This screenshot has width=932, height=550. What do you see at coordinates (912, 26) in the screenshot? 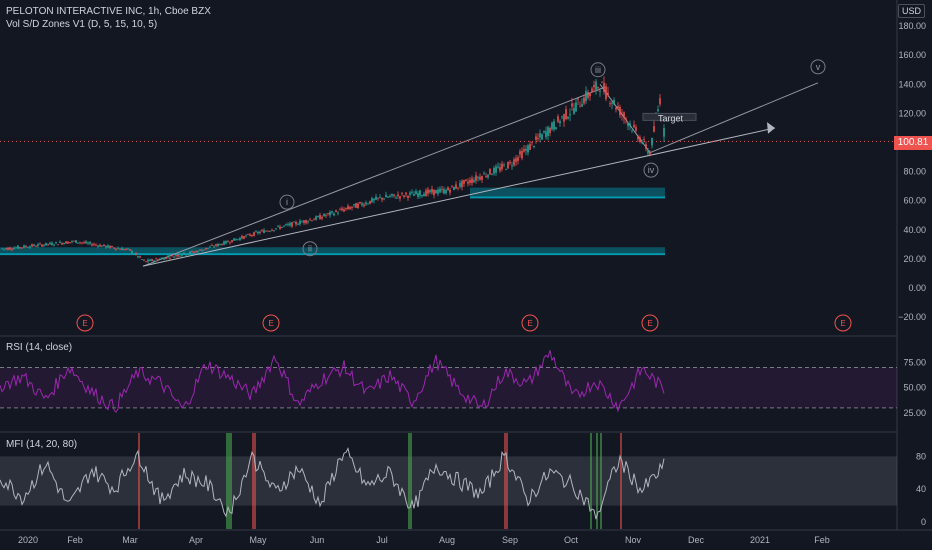
I see `price-tick-label: 180.00` at bounding box center [912, 26].